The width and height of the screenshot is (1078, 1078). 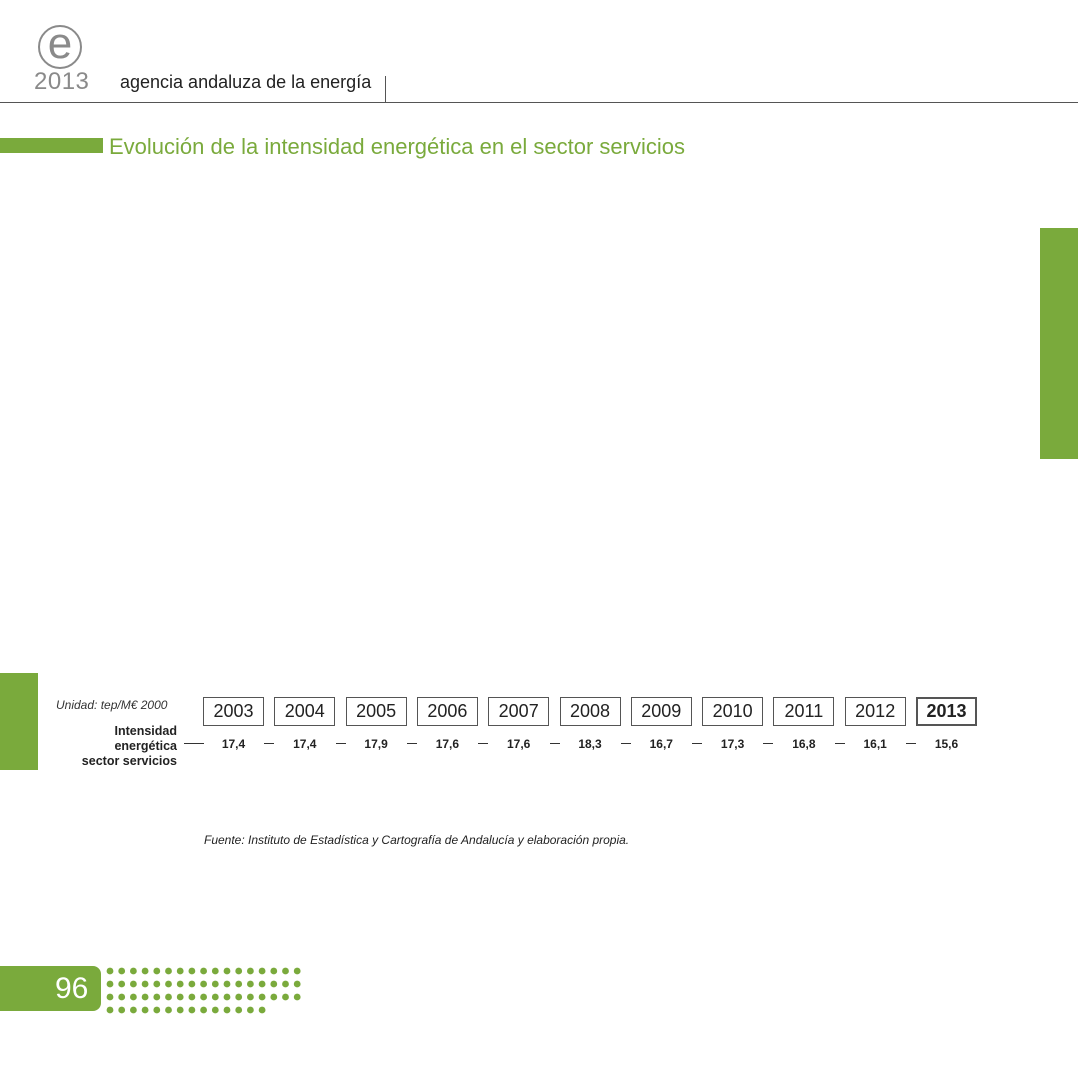 What do you see at coordinates (590, 711) in the screenshot?
I see `year-header: 2008` at bounding box center [590, 711].